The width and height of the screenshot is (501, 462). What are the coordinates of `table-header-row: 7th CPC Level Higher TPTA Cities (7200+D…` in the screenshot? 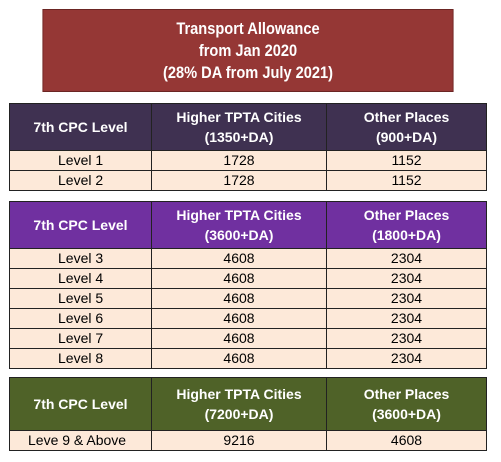 It's located at (248, 404).